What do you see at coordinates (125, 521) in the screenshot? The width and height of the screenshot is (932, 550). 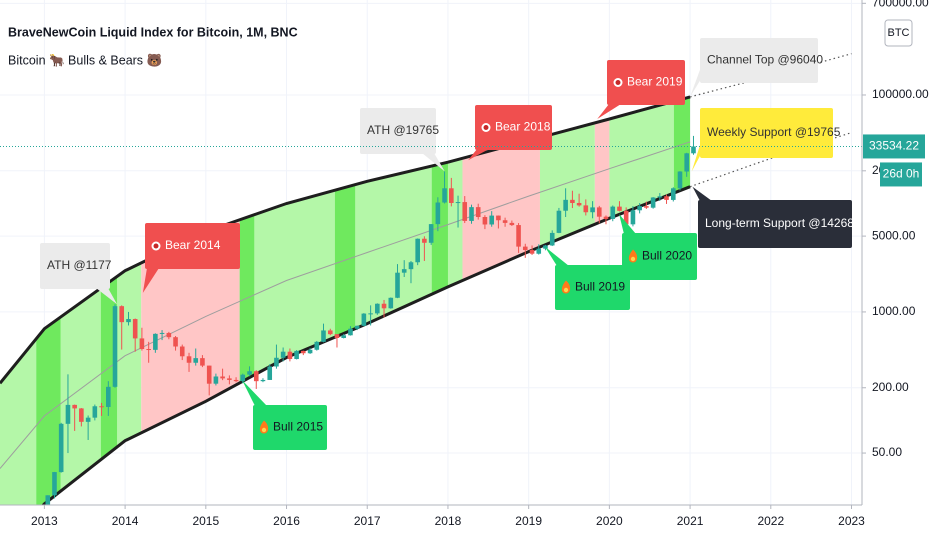 I see `x-tick-label: 2014` at bounding box center [125, 521].